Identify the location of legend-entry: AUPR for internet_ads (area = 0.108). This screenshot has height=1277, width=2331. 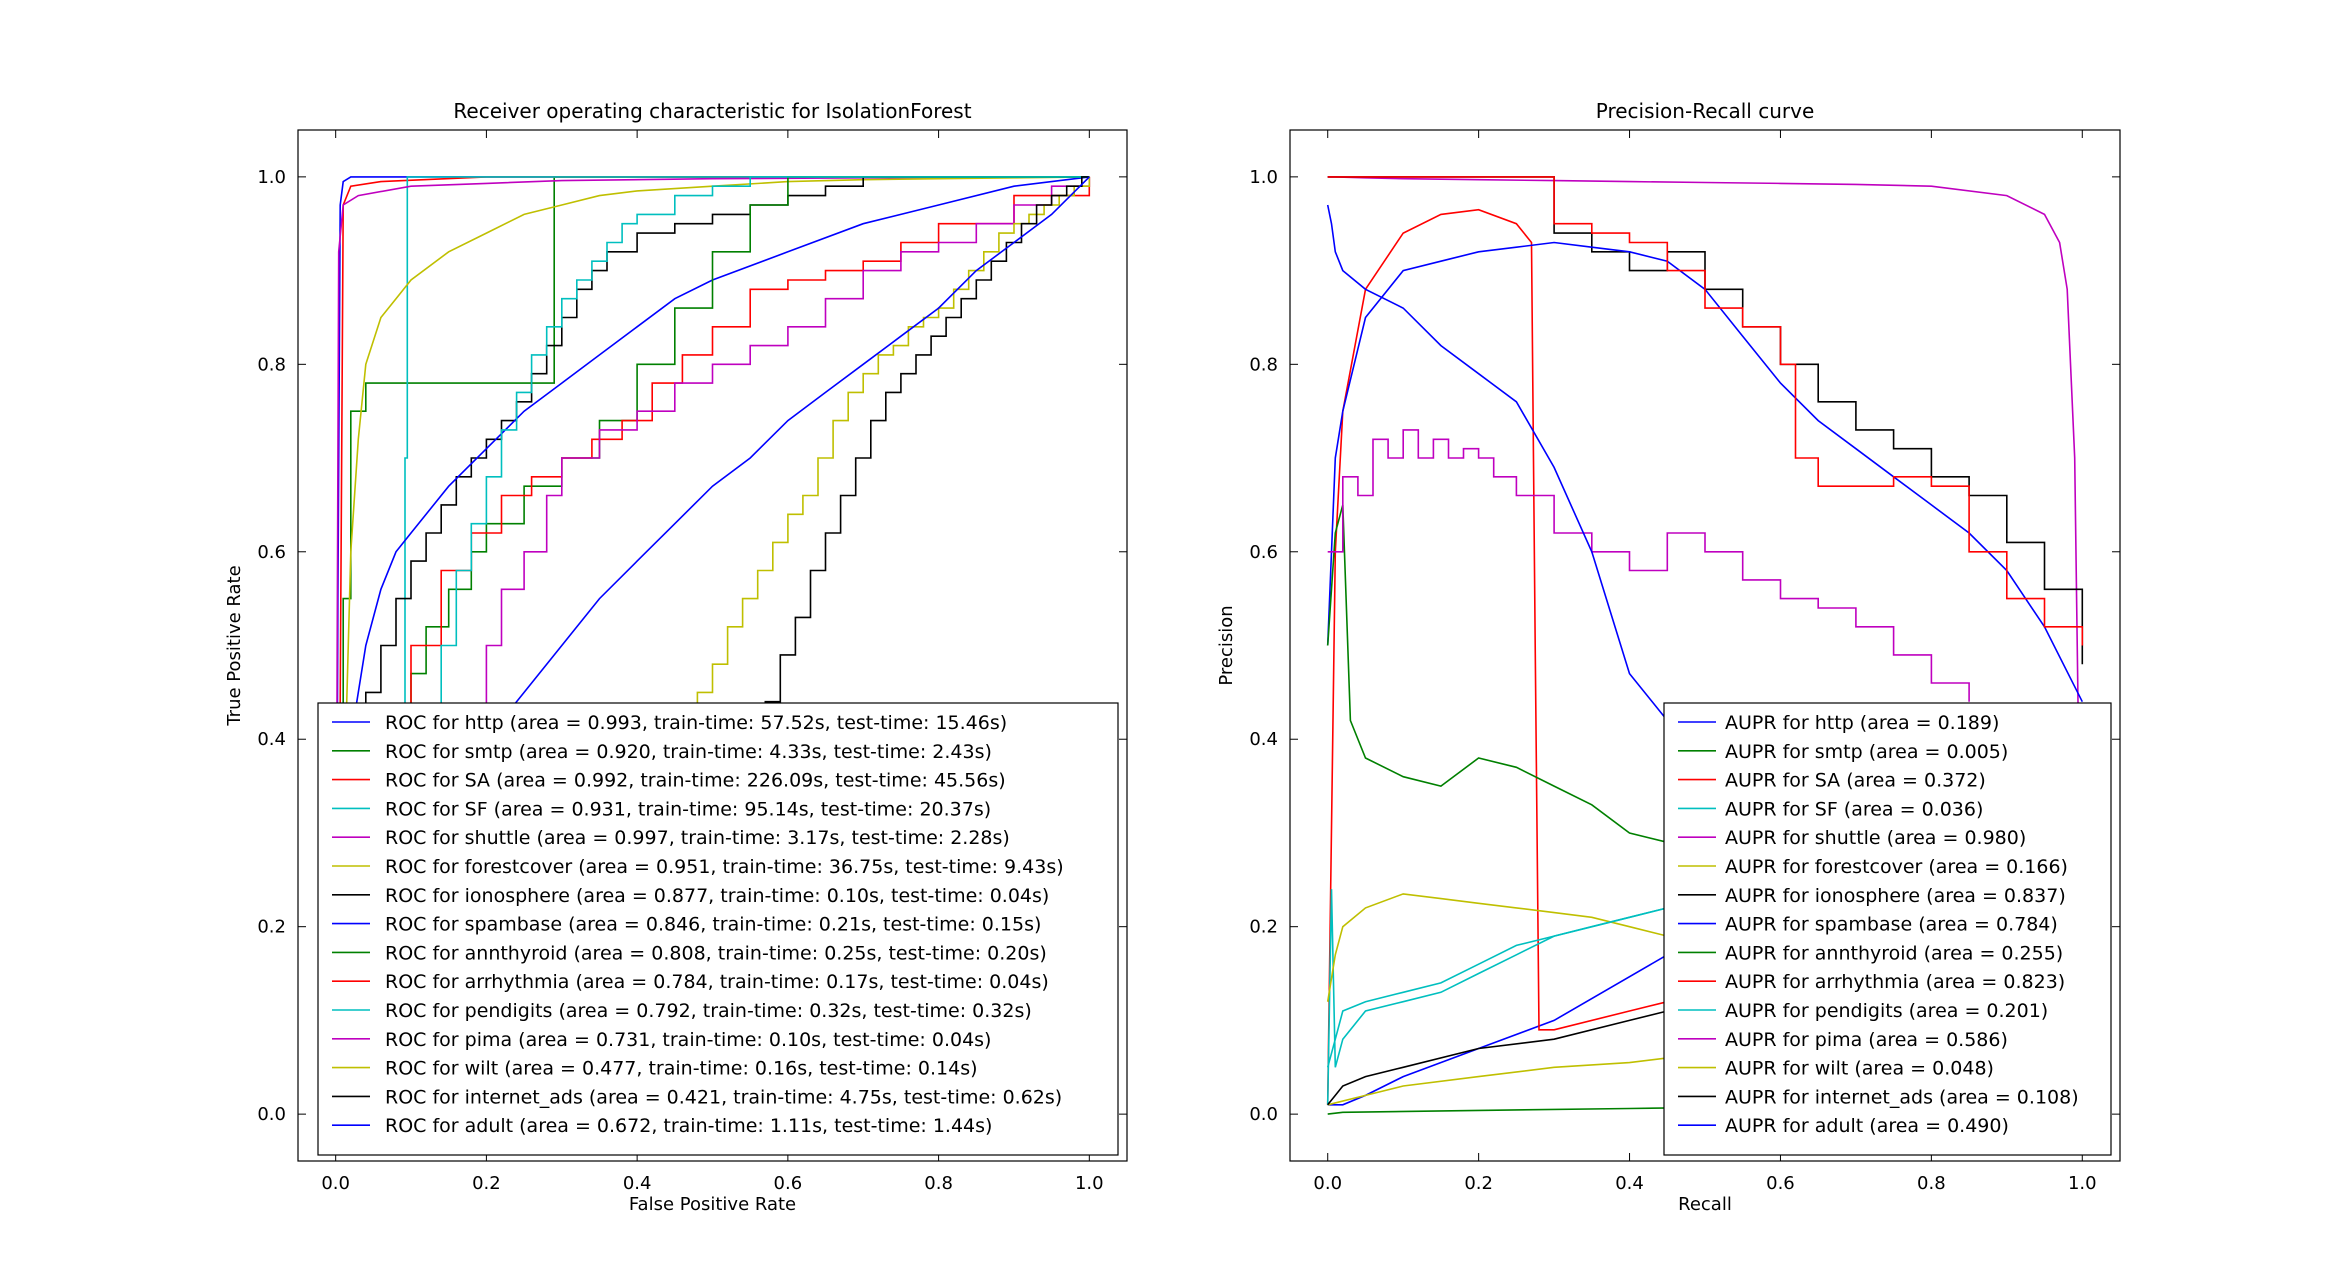
(1902, 1097).